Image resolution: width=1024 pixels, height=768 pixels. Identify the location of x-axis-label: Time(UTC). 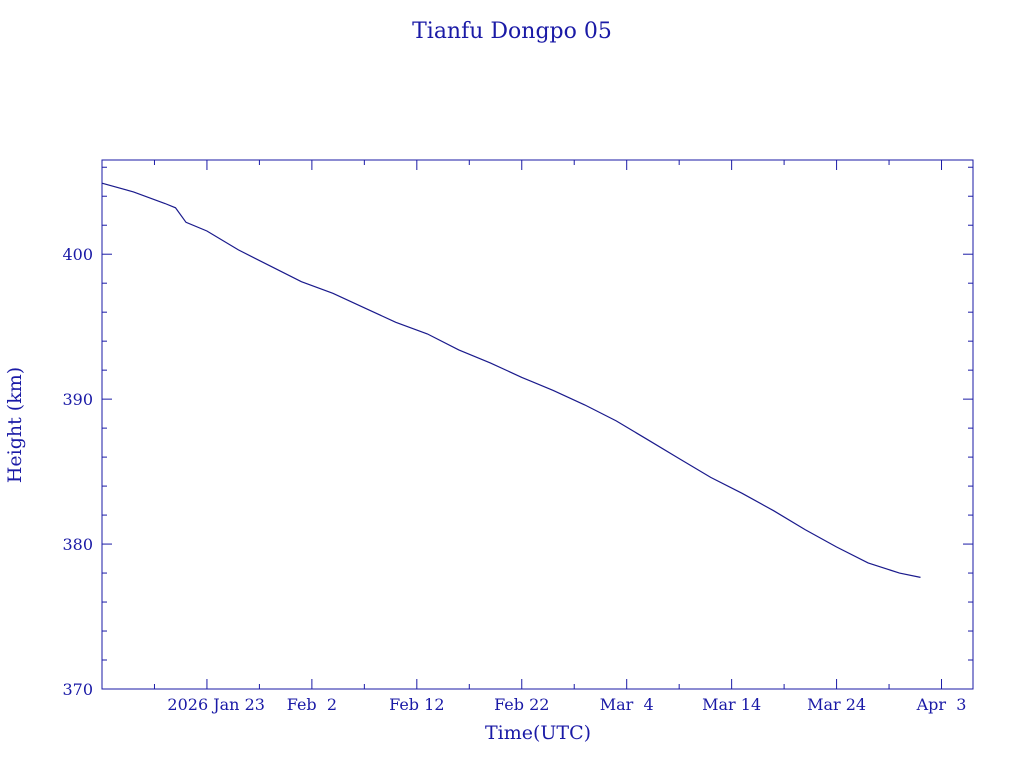
(538, 733).